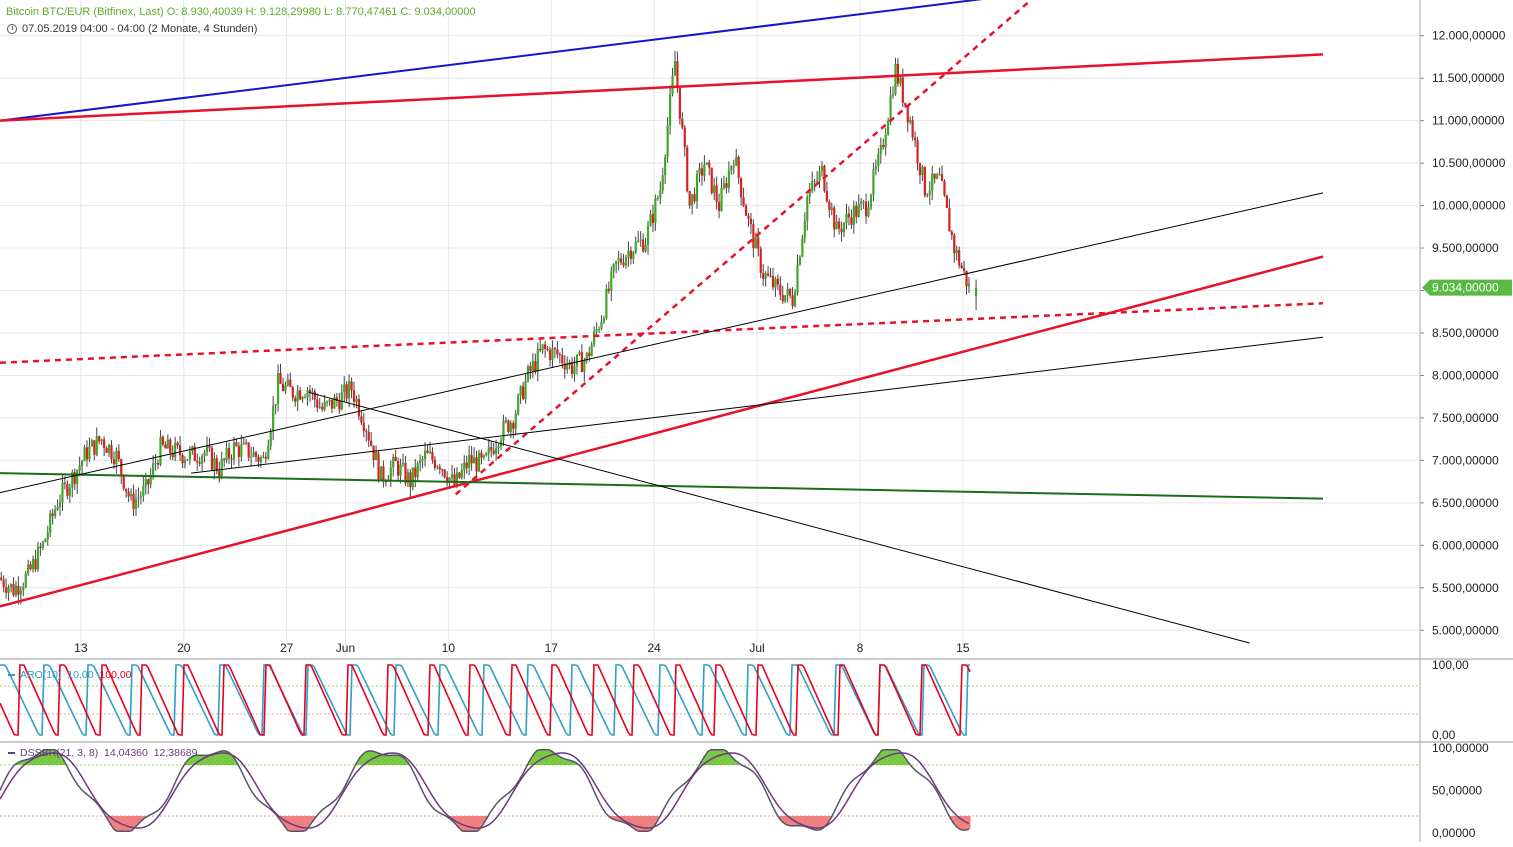 This screenshot has width=1513, height=847. I want to click on y-tick-label: 12.000,00000, so click(1469, 36).